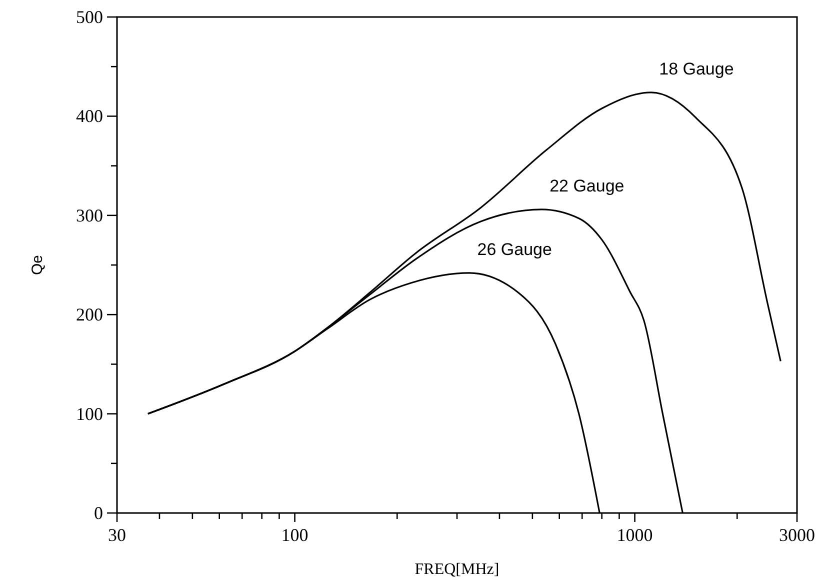 The width and height of the screenshot is (821, 582). What do you see at coordinates (89, 17) in the screenshot?
I see `y-tick-label: 500` at bounding box center [89, 17].